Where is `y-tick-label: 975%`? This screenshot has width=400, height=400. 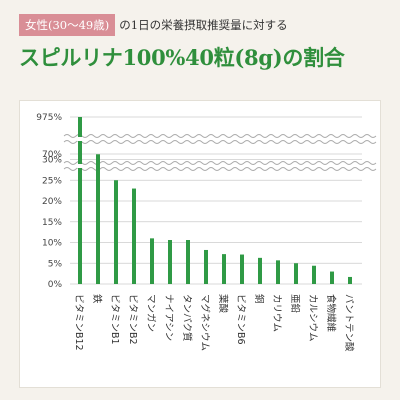
y-tick-label: 975% is located at coordinates (49, 118).